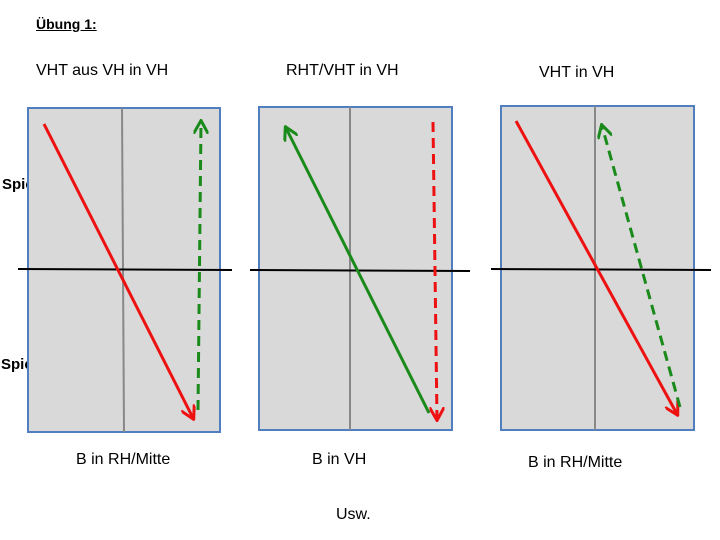  I want to click on ball-path-arrow-1a, so click(117, 270).